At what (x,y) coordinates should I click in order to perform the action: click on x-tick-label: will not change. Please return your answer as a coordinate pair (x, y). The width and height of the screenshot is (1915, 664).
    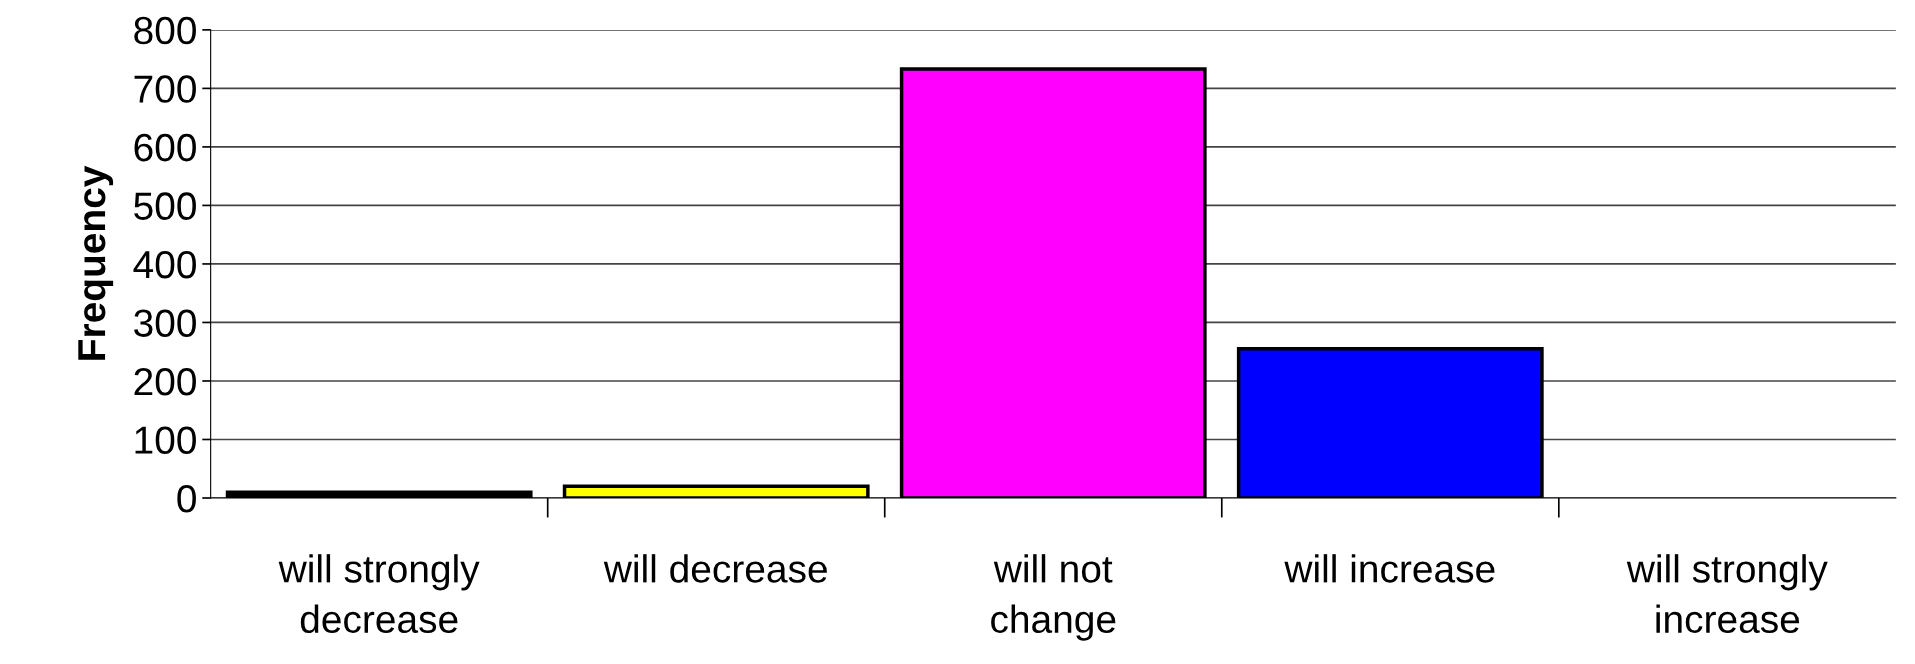
    Looking at the image, I should click on (1053, 597).